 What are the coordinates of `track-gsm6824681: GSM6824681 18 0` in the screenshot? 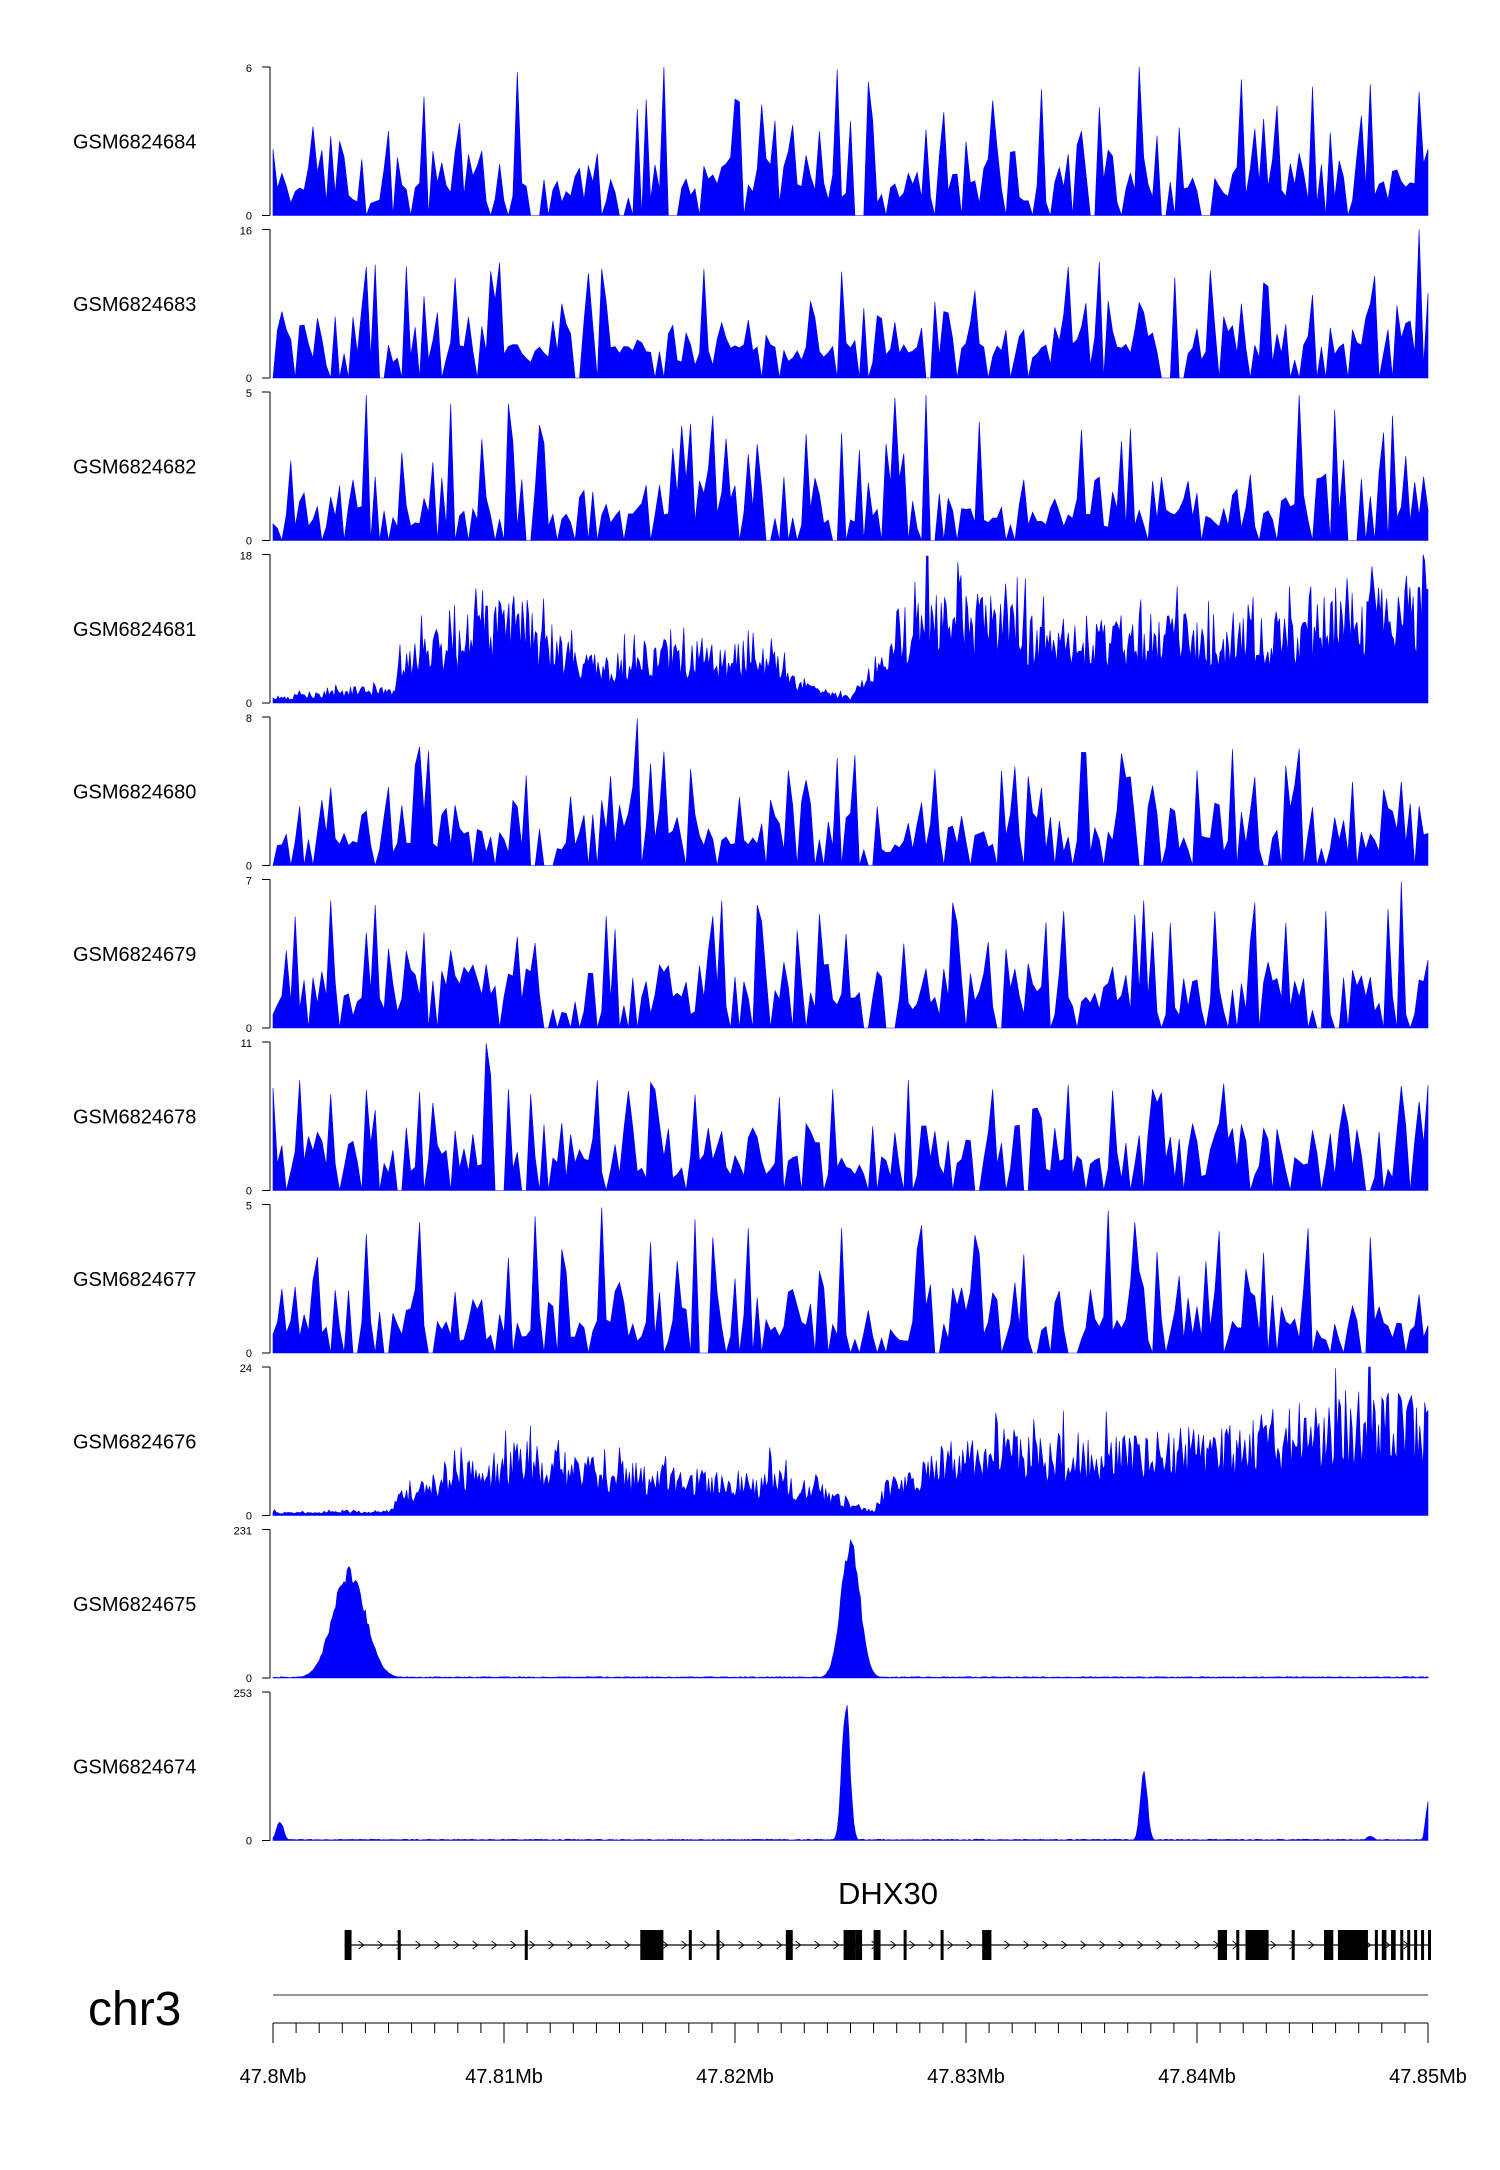 It's located at (751, 630).